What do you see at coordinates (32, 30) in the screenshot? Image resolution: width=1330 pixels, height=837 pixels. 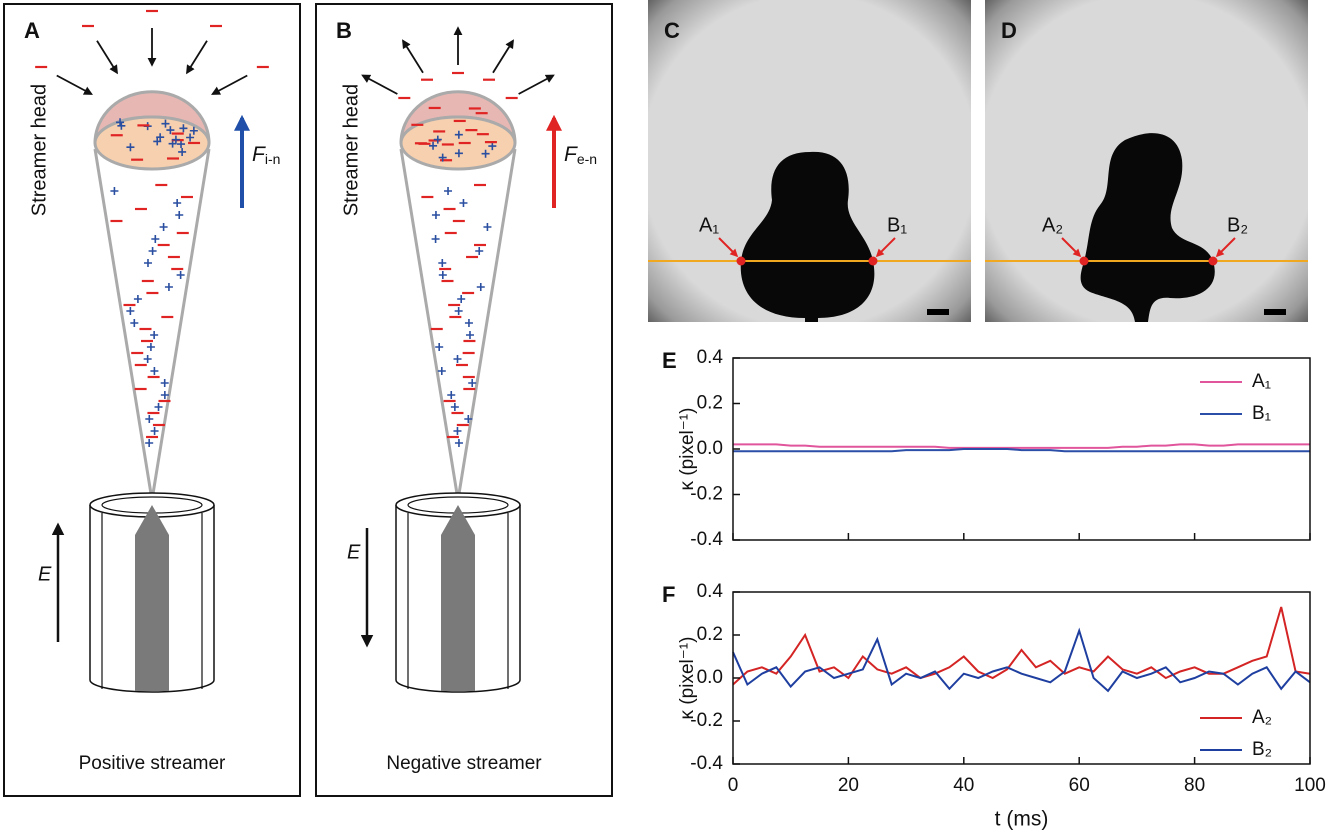 I see `panel-label: A` at bounding box center [32, 30].